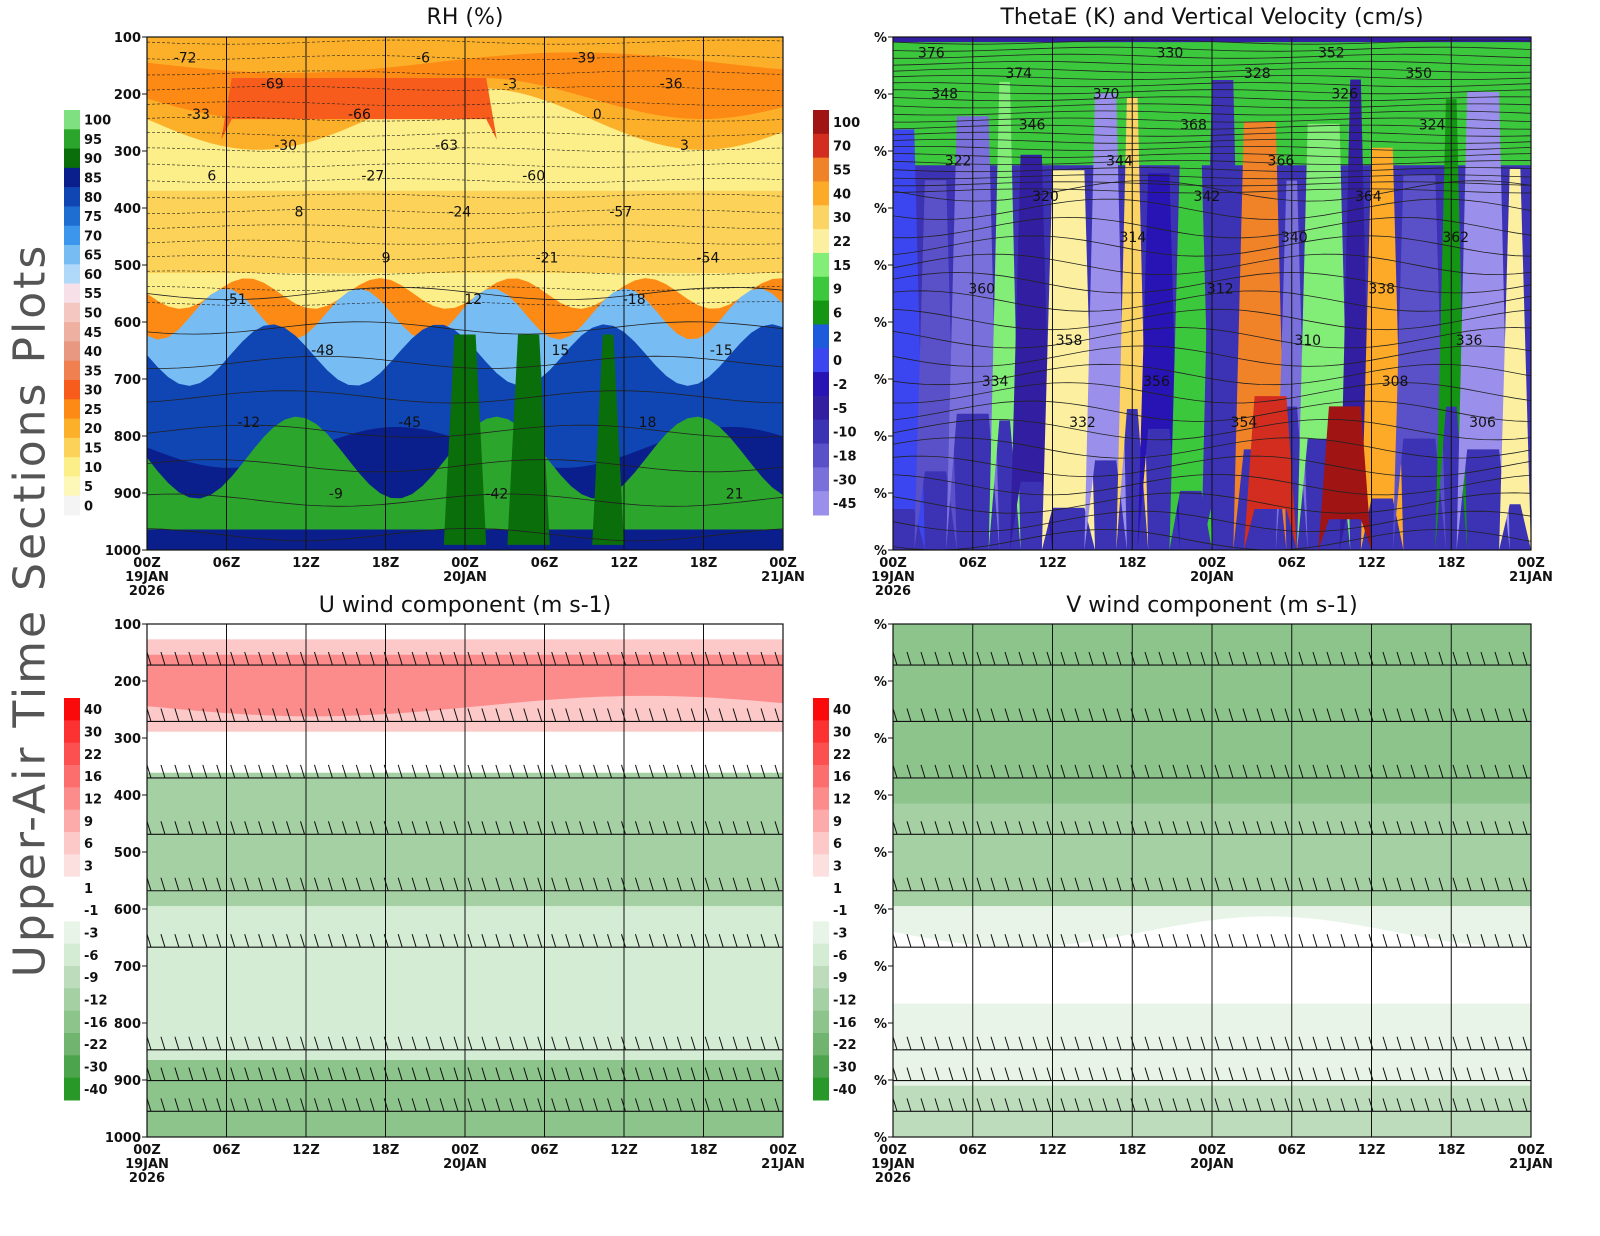  I want to click on contour-label-32: 21, so click(735, 495).